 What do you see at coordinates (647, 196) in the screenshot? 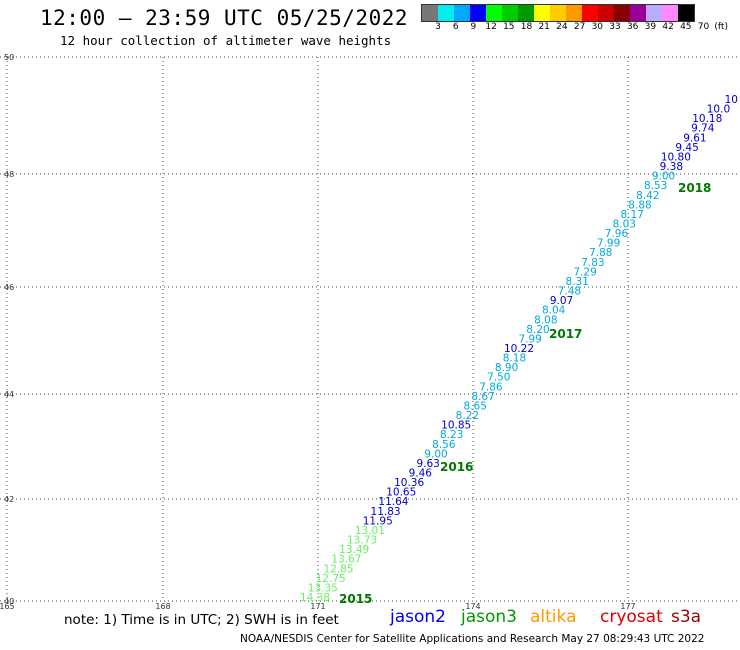
I see `wave-height-label: 8.42` at bounding box center [647, 196].